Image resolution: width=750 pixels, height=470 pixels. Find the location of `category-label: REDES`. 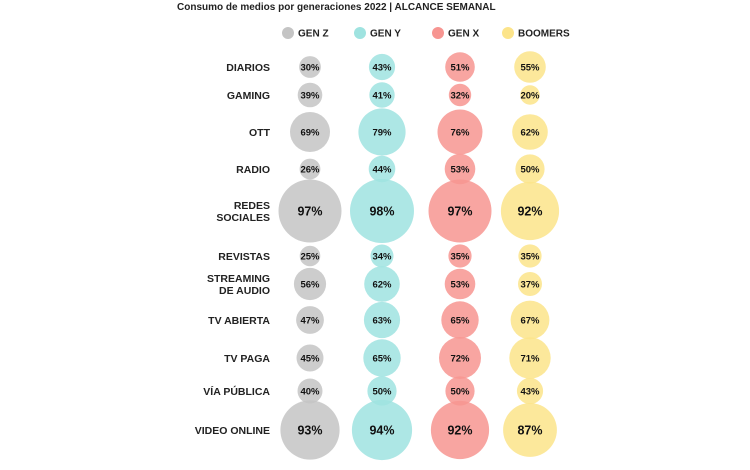

category-label: REDES is located at coordinates (252, 206).